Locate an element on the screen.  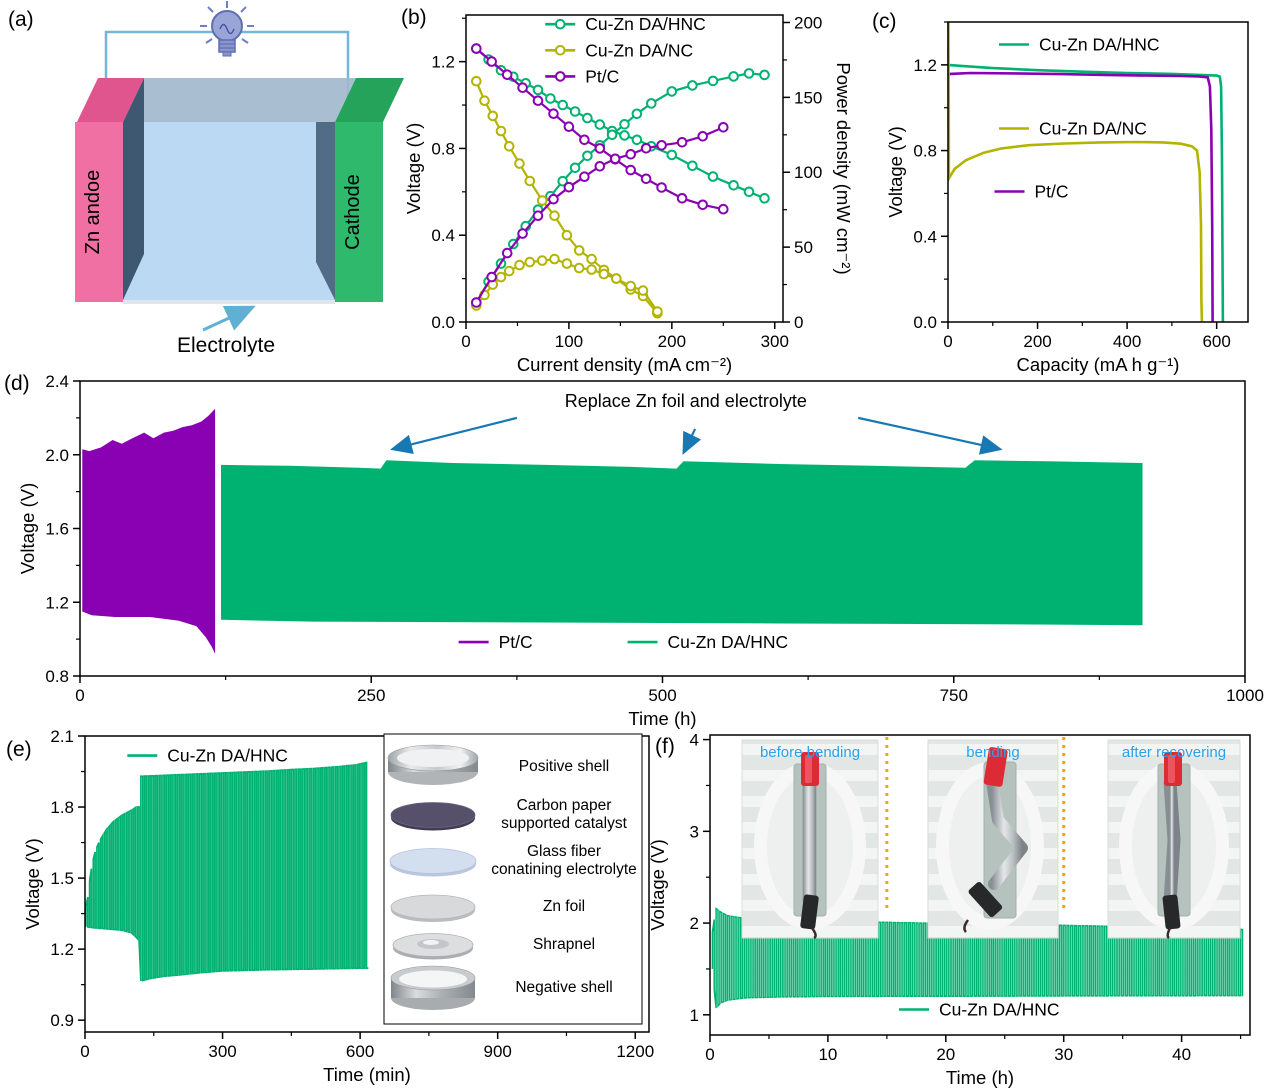
svg-text: 150 is located at coordinates (808, 97).